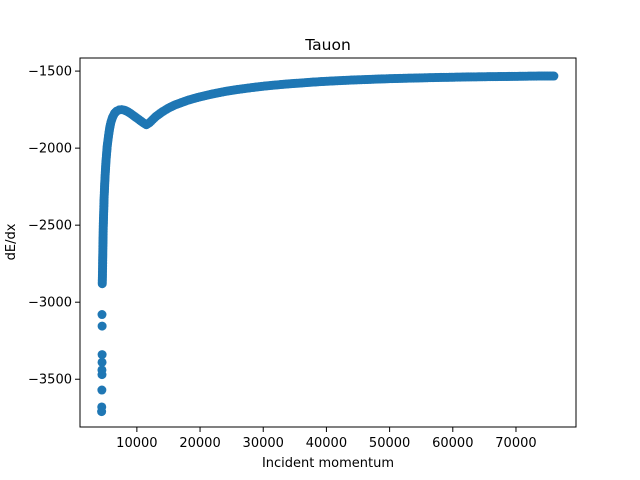 The width and height of the screenshot is (640, 480). I want to click on x-tick-label: 70000, so click(515, 443).